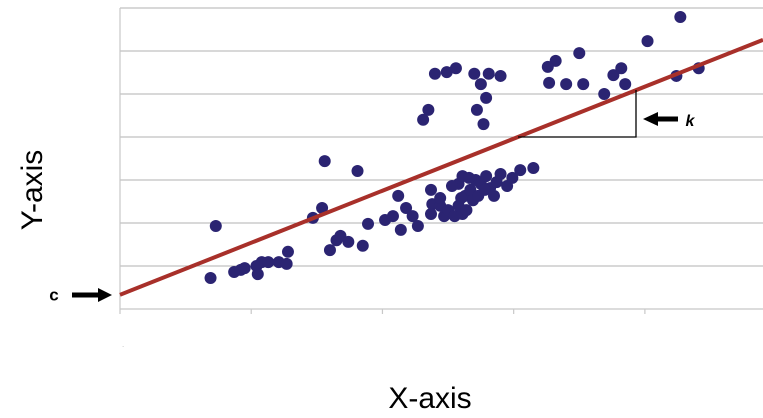 The image size is (763, 418). What do you see at coordinates (577, 114) in the screenshot?
I see `slope-triangle` at bounding box center [577, 114].